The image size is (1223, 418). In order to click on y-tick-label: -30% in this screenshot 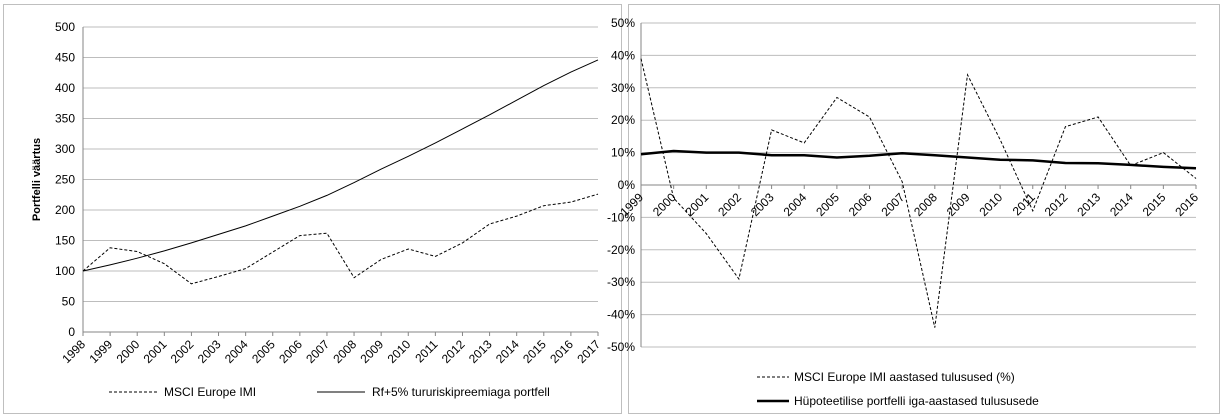, I will do `click(621, 282)`.